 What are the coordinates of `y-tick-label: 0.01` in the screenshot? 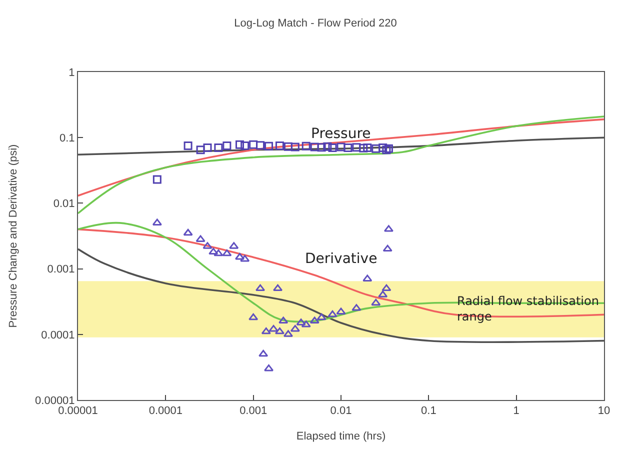 It's located at (64, 204).